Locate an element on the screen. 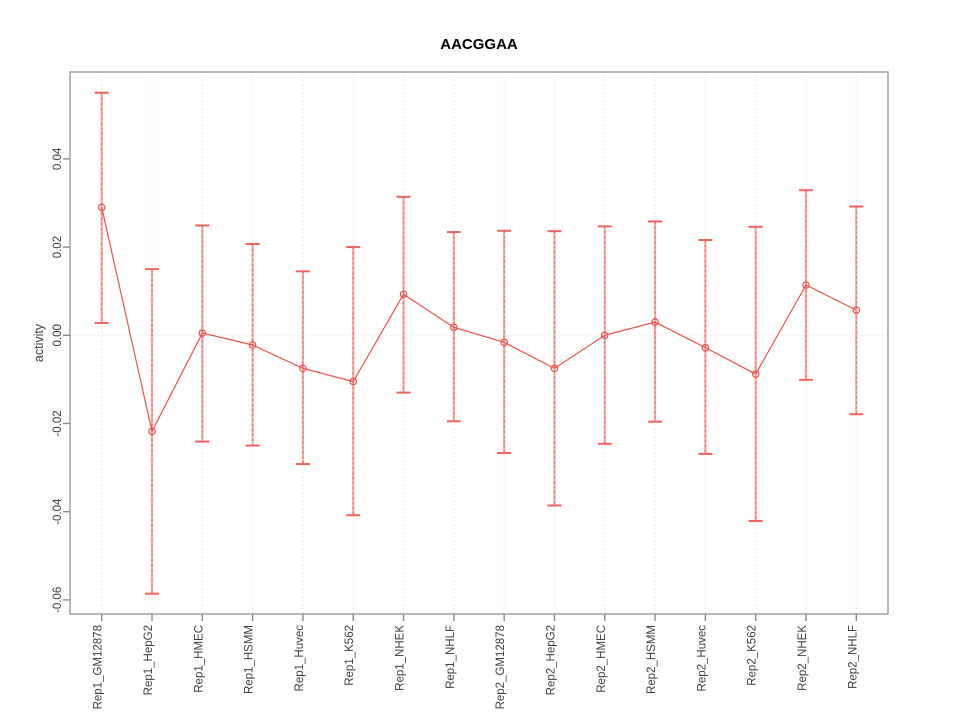  x-tick-label: Rep2_HMEC is located at coordinates (602, 659).